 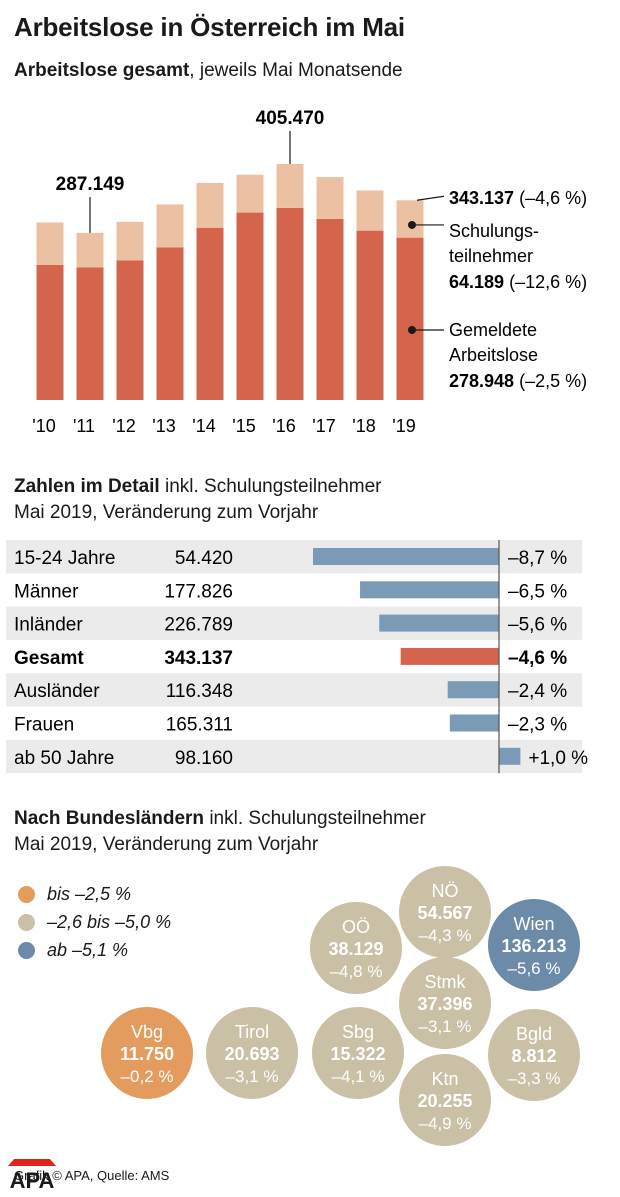 I want to click on detail-heading-rest: inkl. Schulungsteilnehmer, so click(x=270, y=486).